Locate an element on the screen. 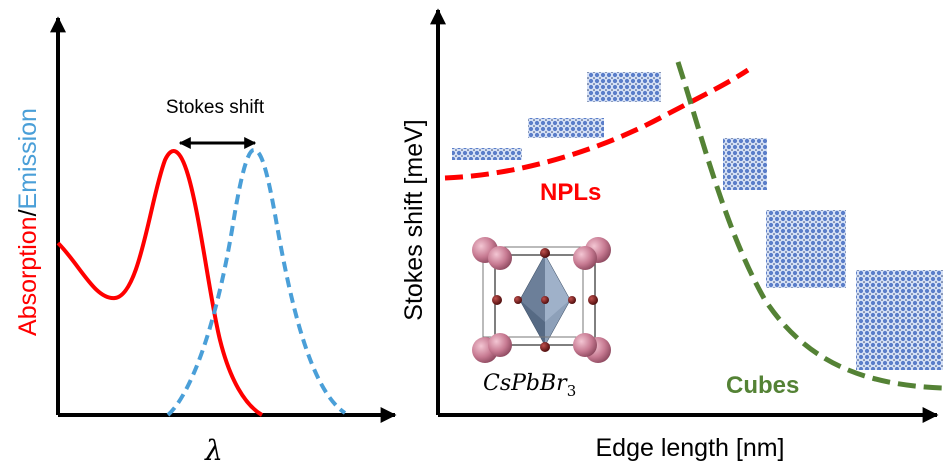 This screenshot has width=943, height=469. cubes-label: Cubes is located at coordinates (762, 385).